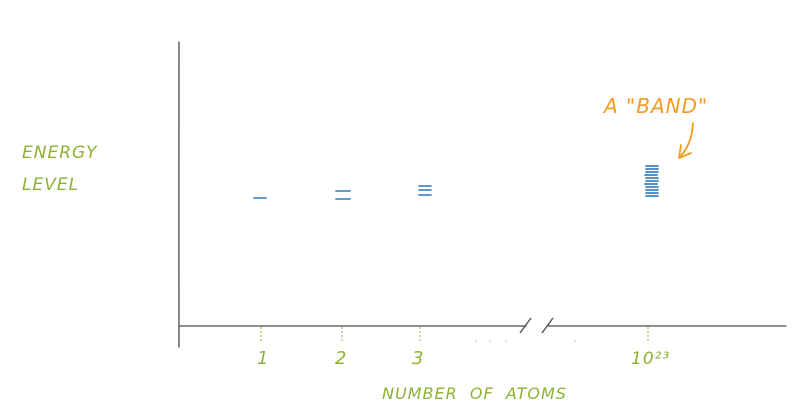 The width and height of the screenshot is (800, 415). What do you see at coordinates (343, 195) in the screenshot?
I see `energy-levels-2atoms` at bounding box center [343, 195].